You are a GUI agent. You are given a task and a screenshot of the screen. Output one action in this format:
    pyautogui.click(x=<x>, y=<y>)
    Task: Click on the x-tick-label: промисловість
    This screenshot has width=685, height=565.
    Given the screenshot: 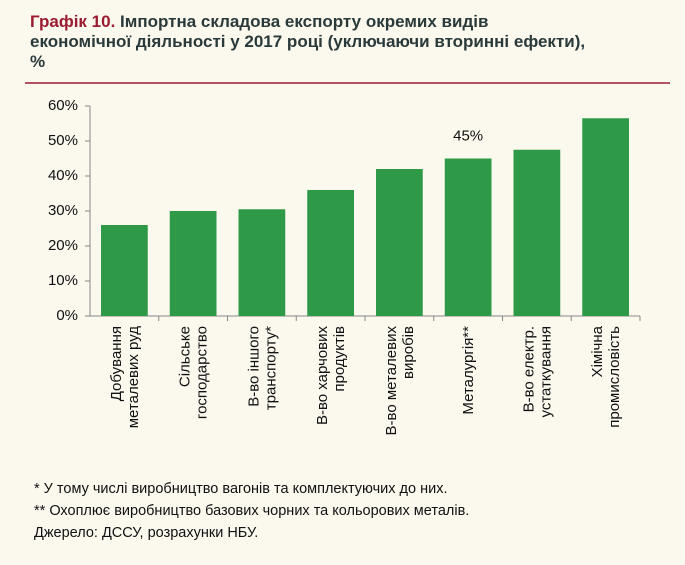 What is the action you would take?
    pyautogui.click(x=614, y=377)
    